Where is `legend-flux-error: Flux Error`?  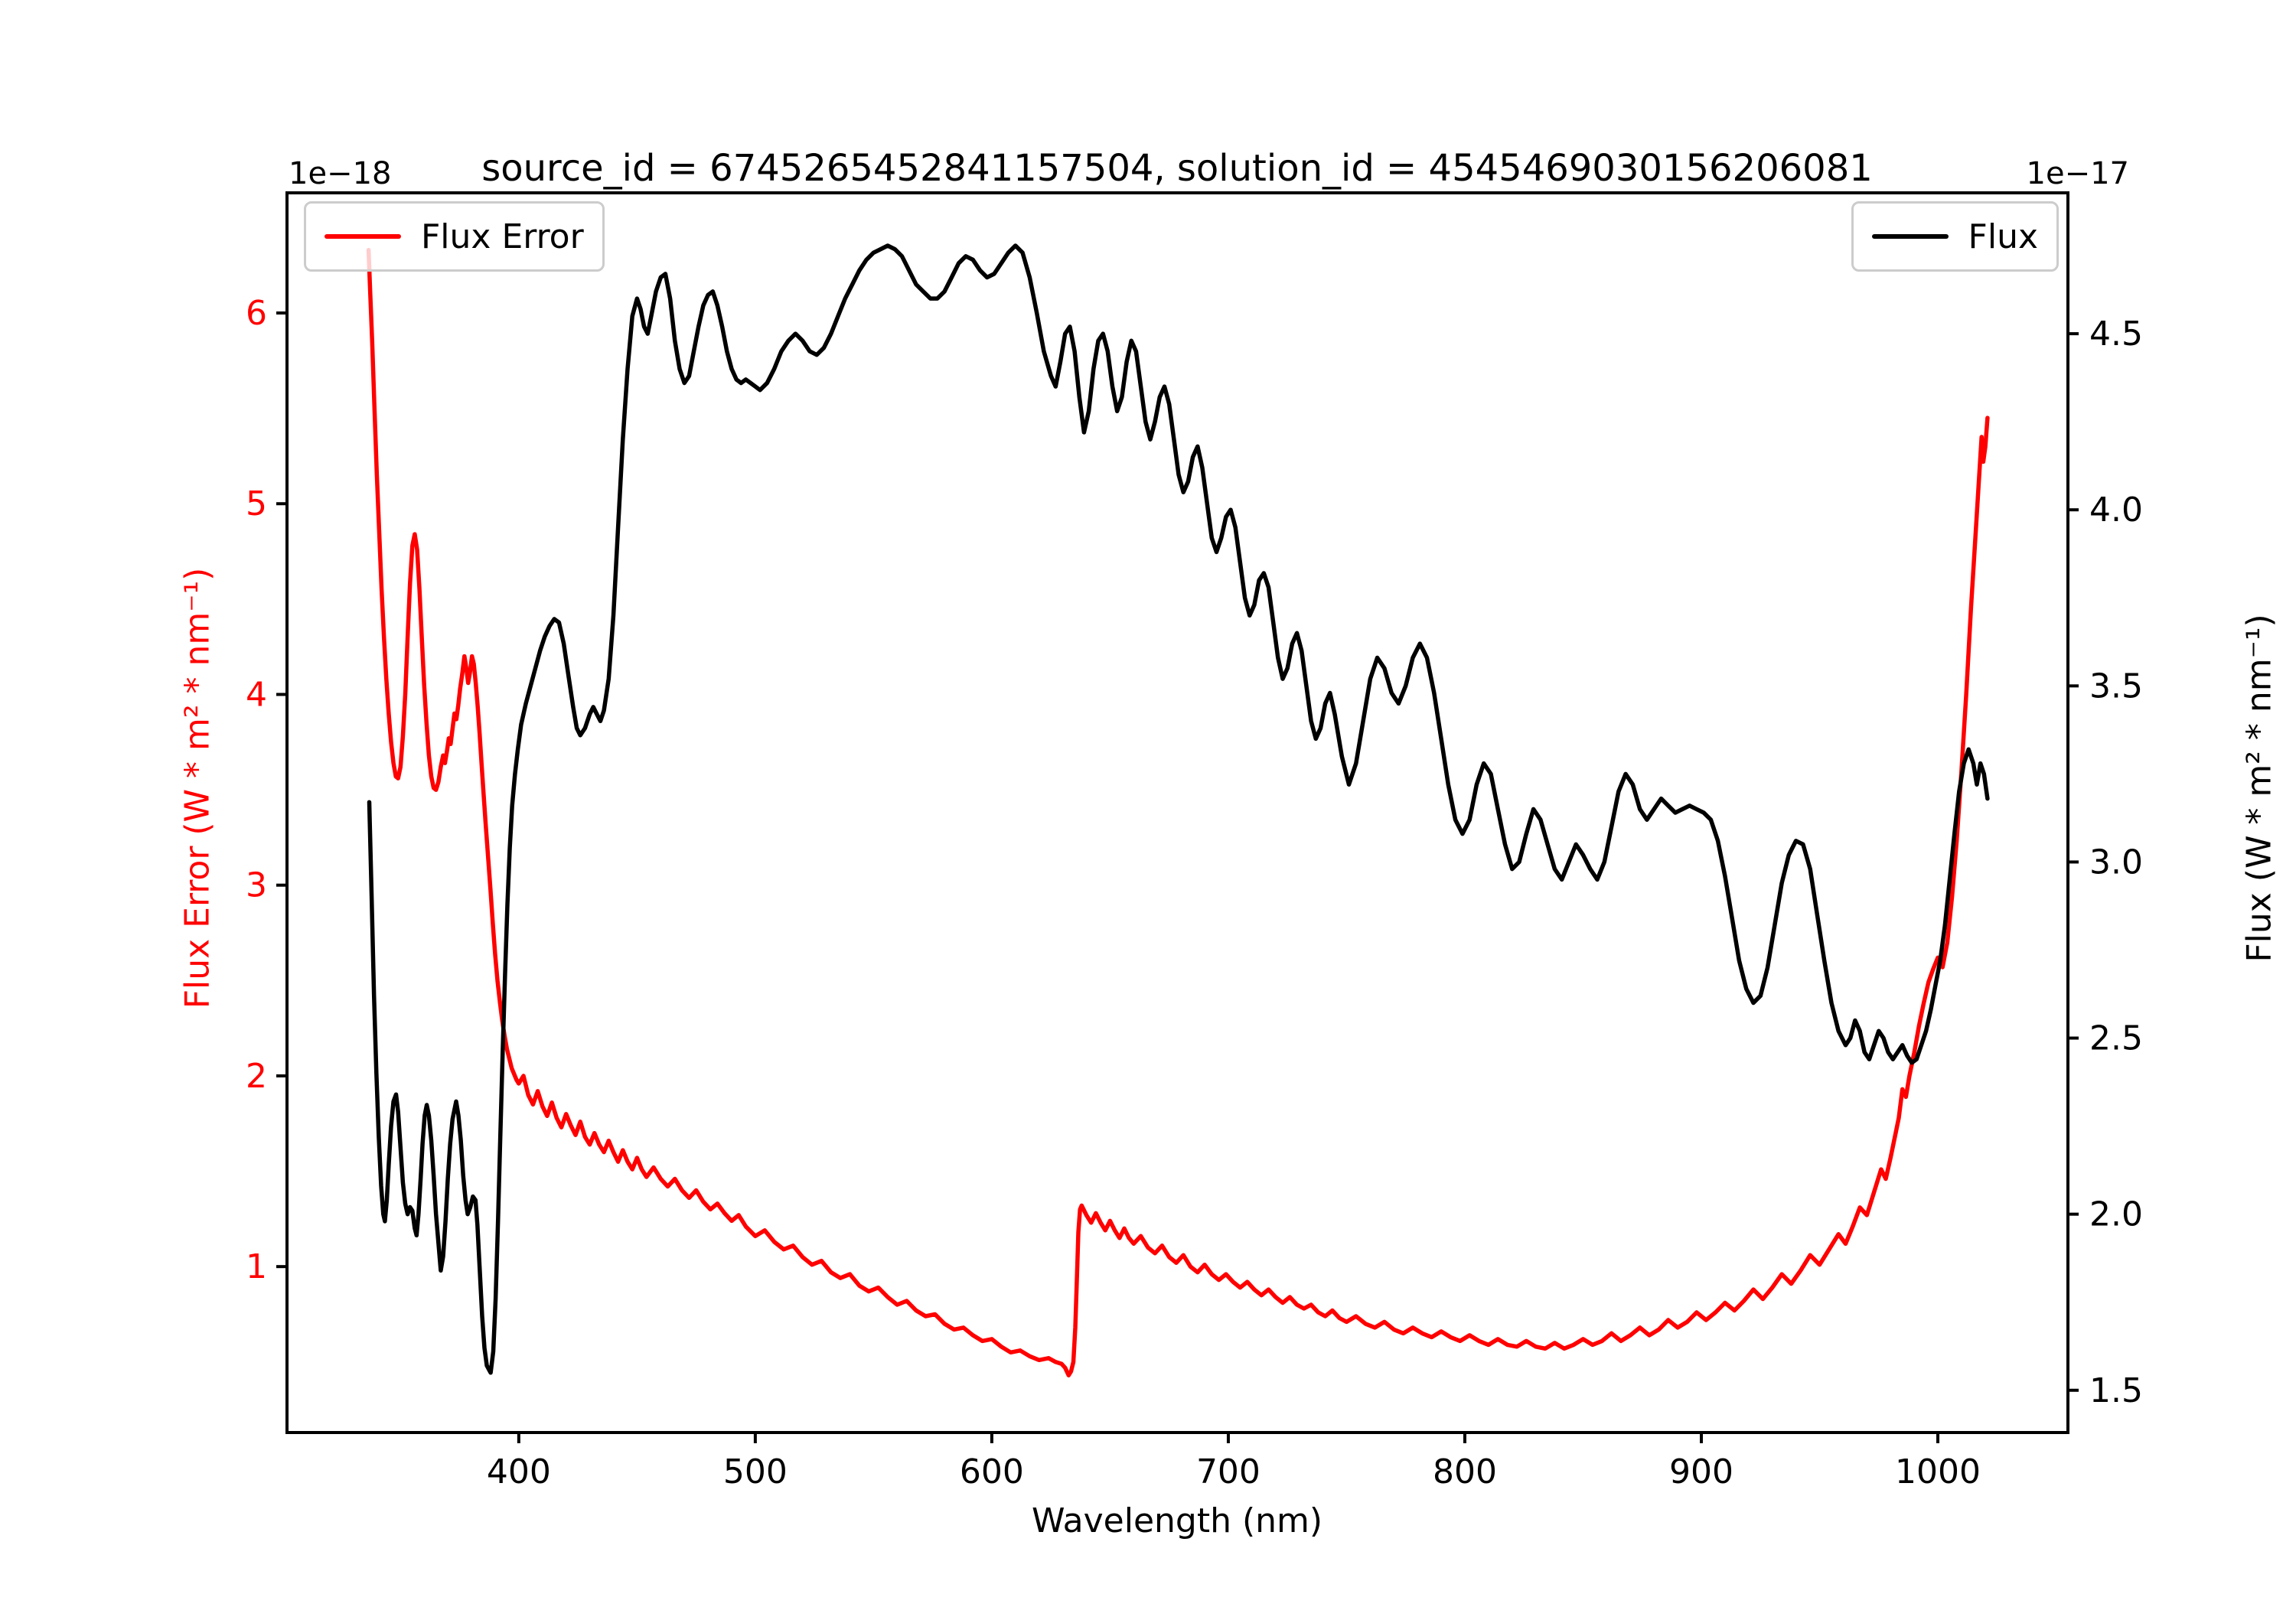 legend-flux-error: Flux Error is located at coordinates (454, 237).